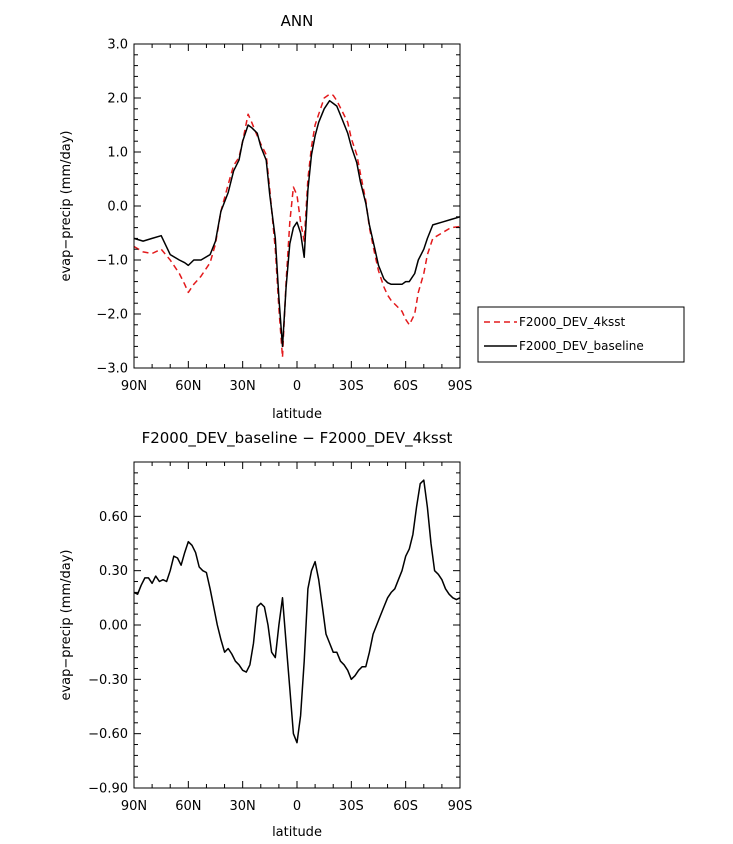 The width and height of the screenshot is (733, 844). Describe the element at coordinates (108, 734) in the screenshot. I see `y-tick-label: −0.60` at that location.